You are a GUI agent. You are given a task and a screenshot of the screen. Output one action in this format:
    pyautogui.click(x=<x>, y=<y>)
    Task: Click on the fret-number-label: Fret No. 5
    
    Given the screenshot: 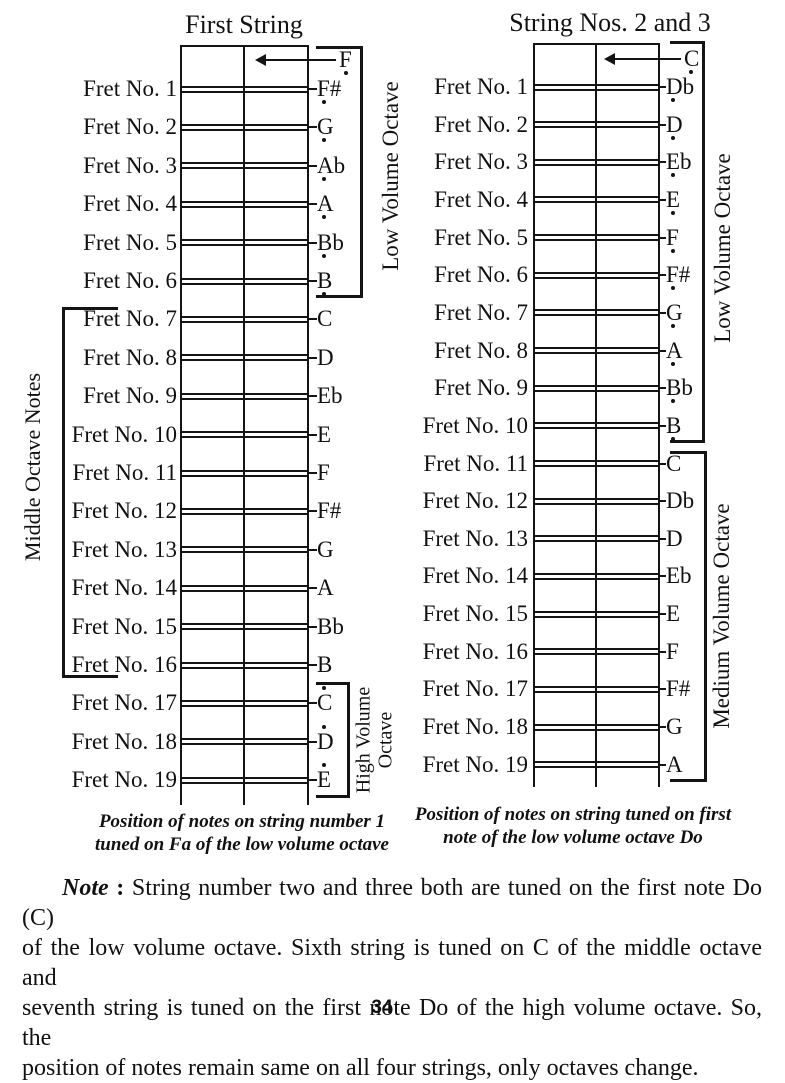 What is the action you would take?
    pyautogui.click(x=130, y=242)
    